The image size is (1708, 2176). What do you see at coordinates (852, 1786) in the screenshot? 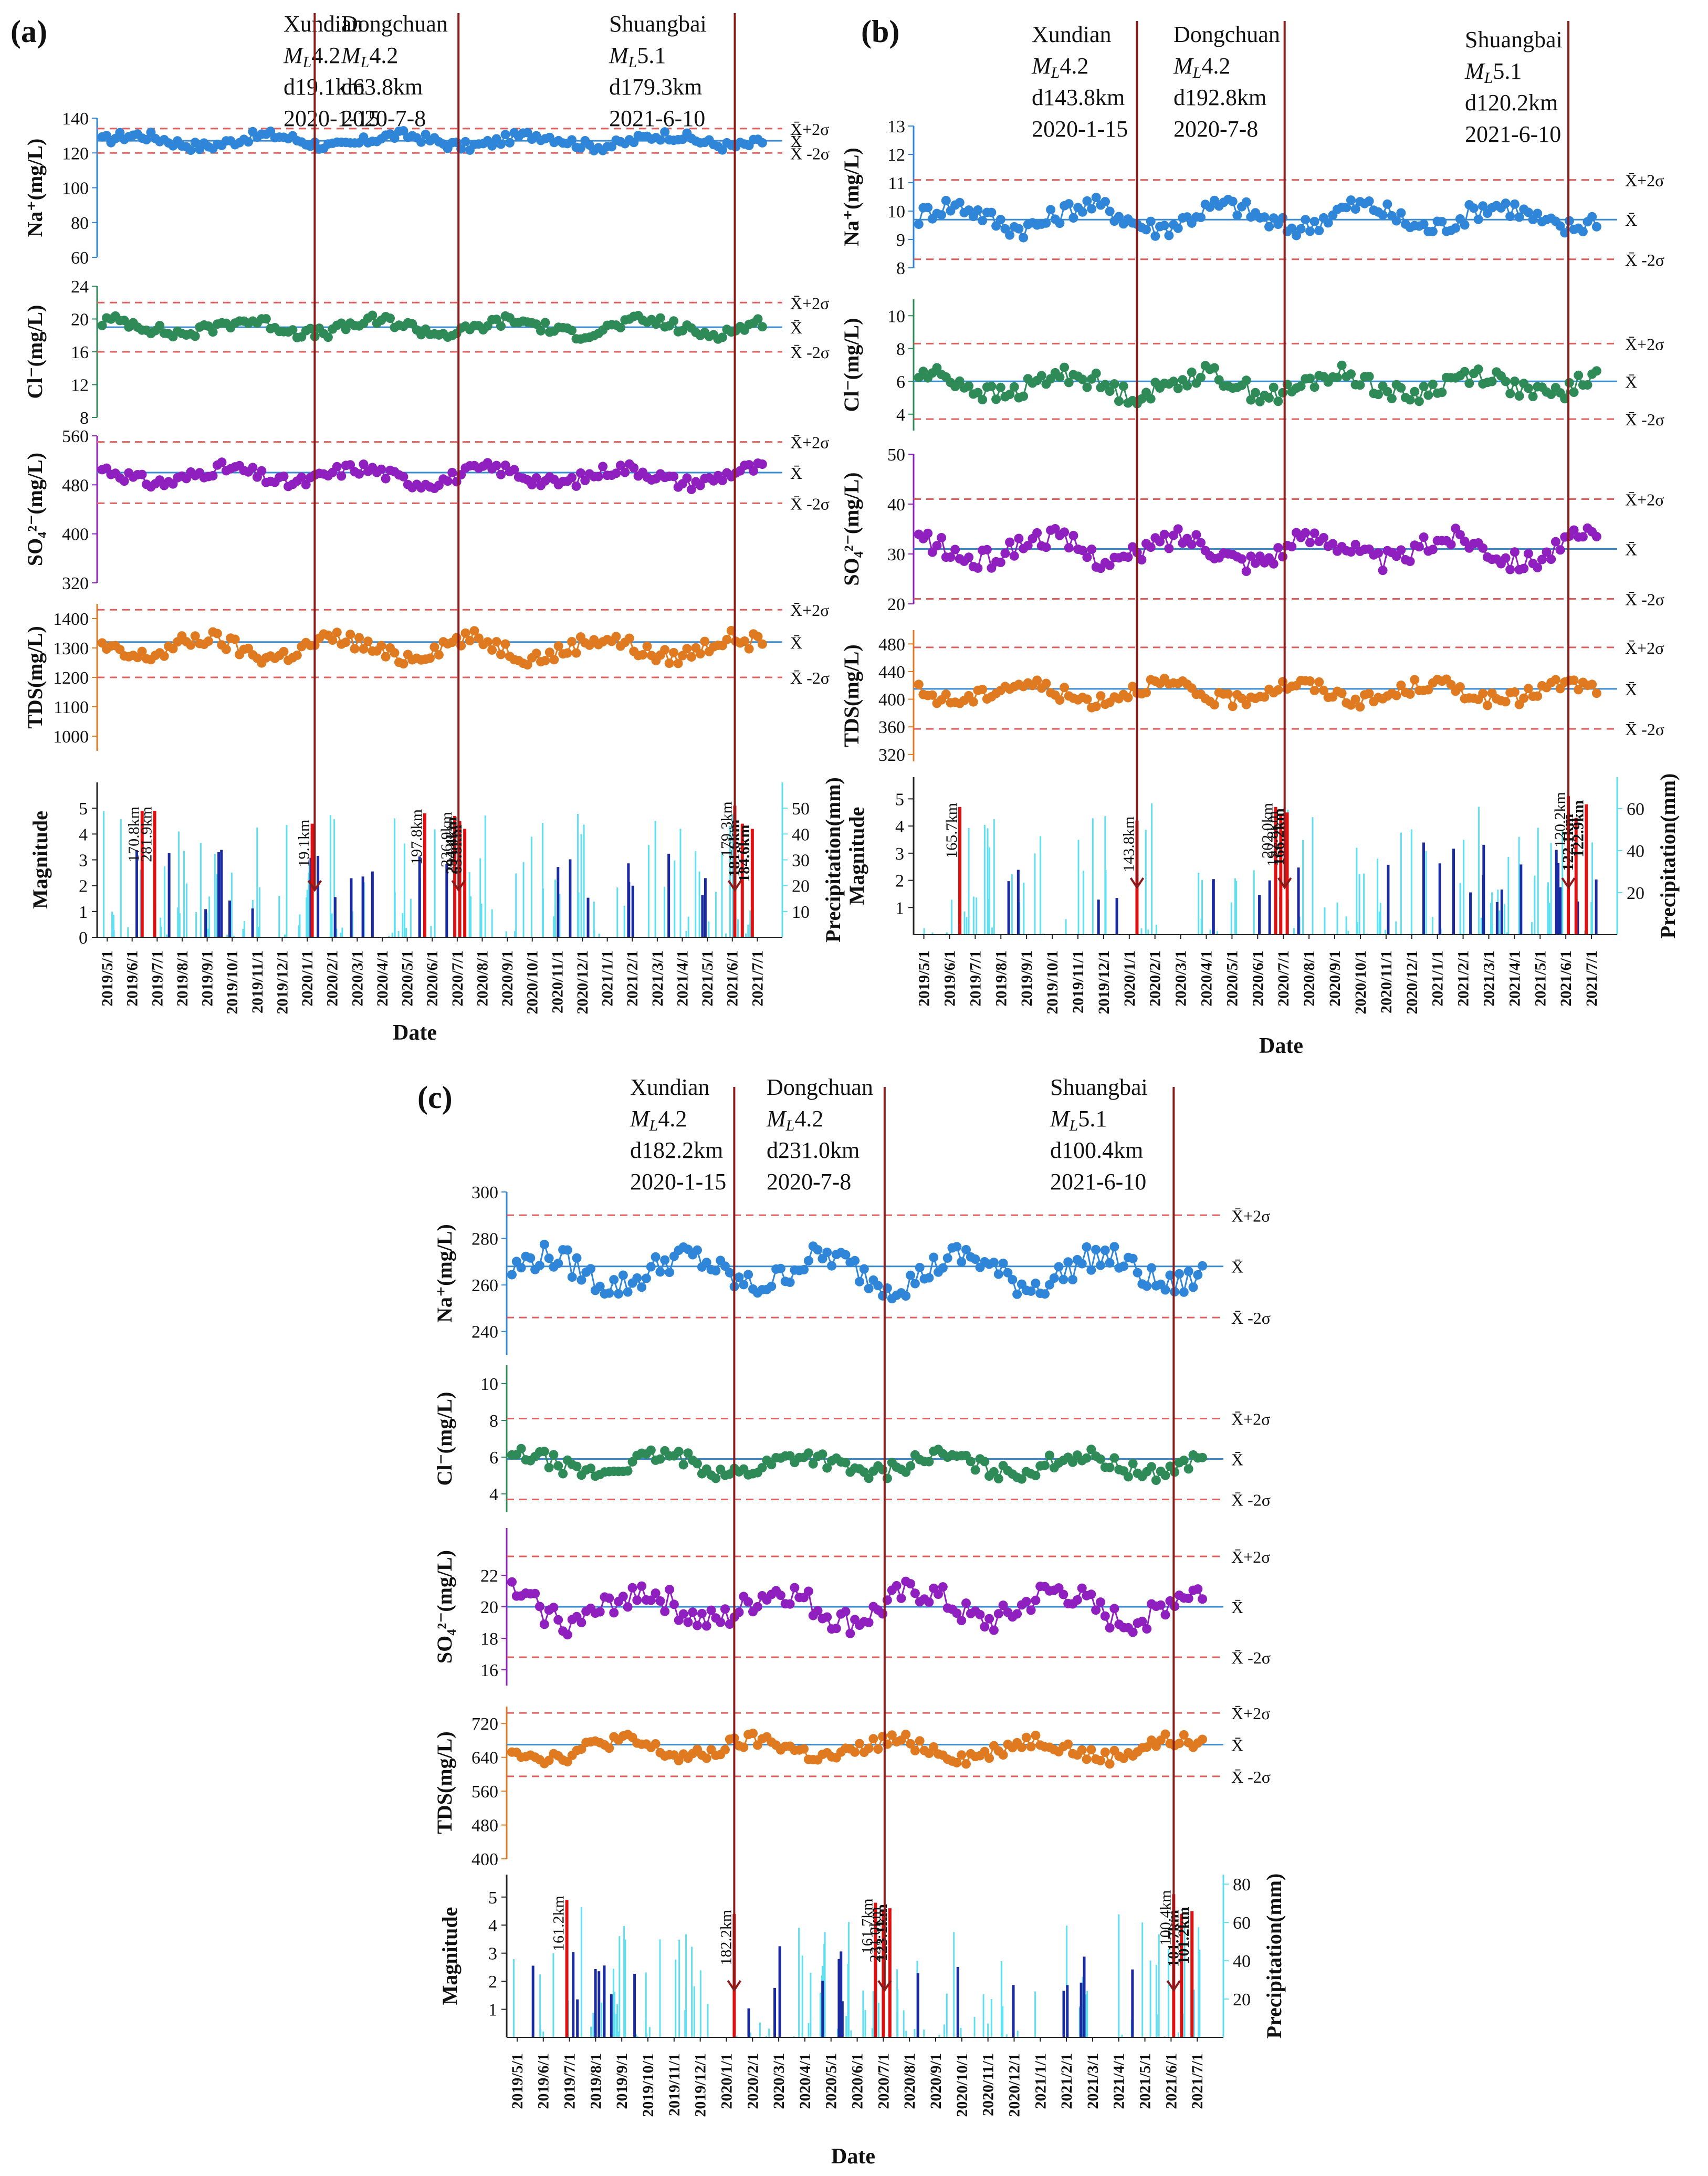
I see `panel-tds: 720 640 560 480 400 TDS(mg/L) X̄+2σ X̄ X̄ -2σ` at bounding box center [852, 1786].